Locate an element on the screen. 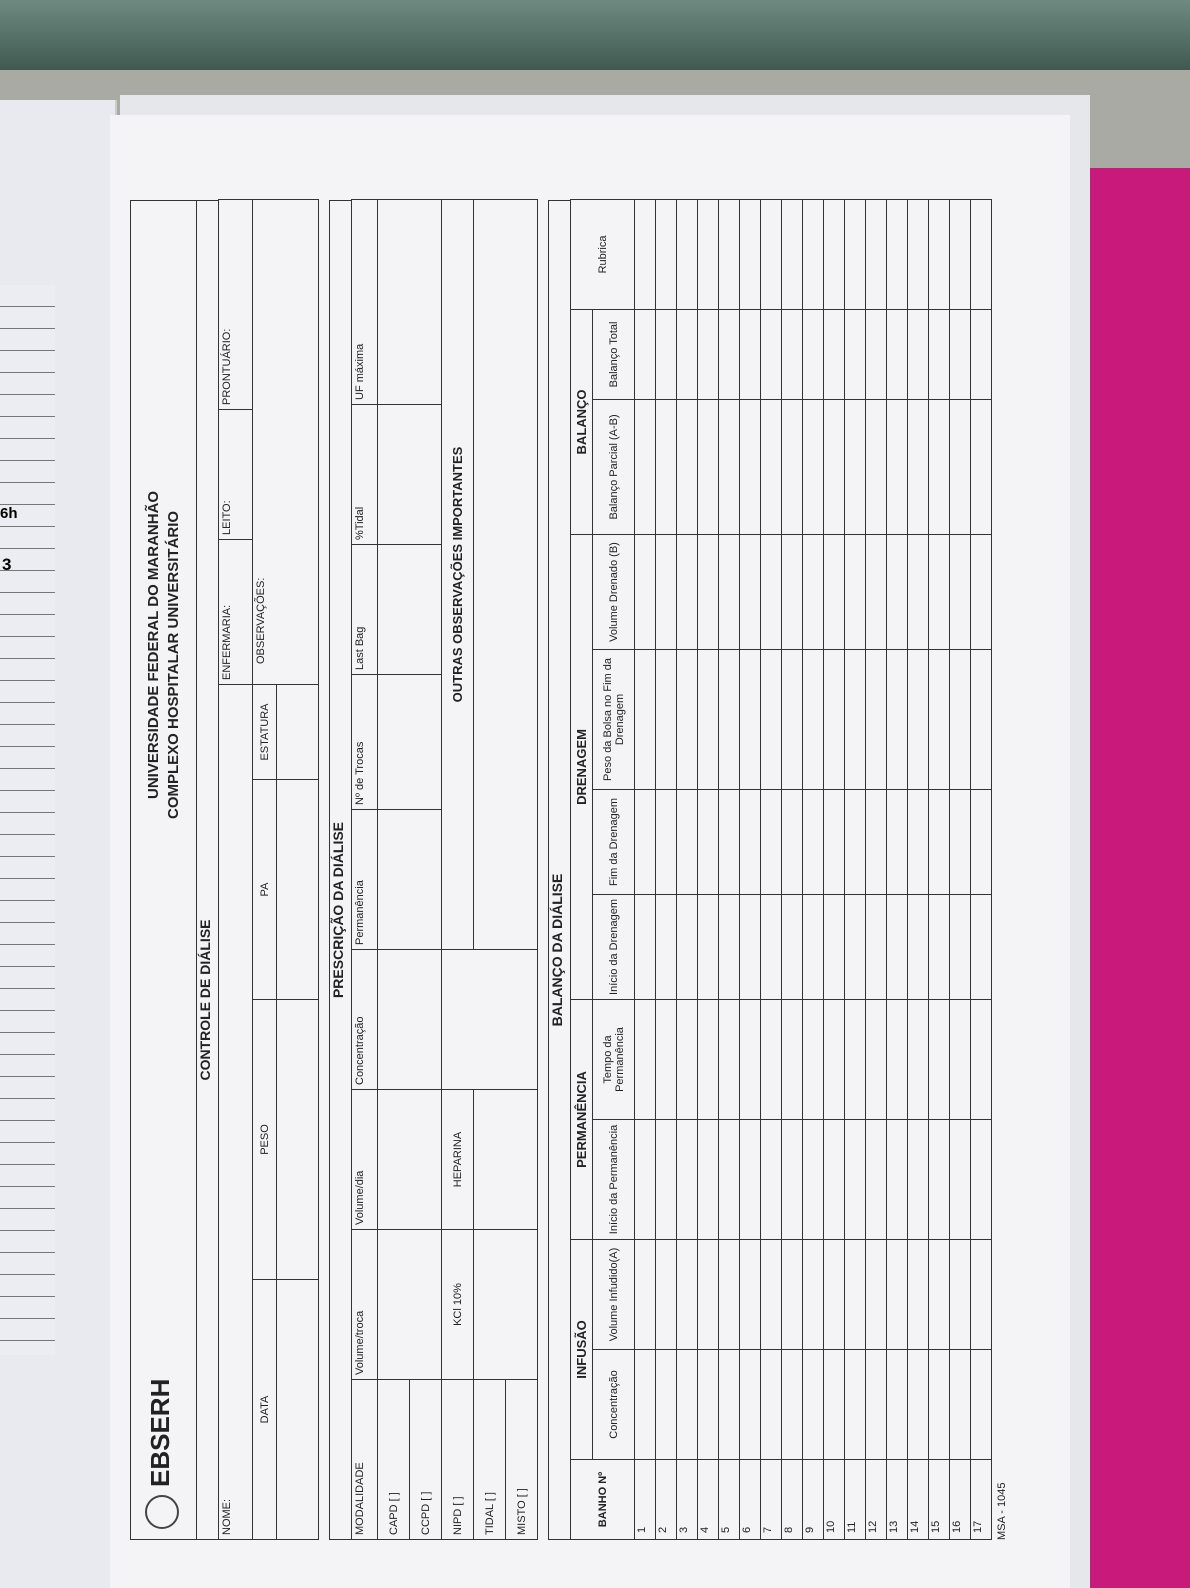 Image resolution: width=1190 pixels, height=1588 pixels. group-header: DRENAGEM is located at coordinates (581, 767).